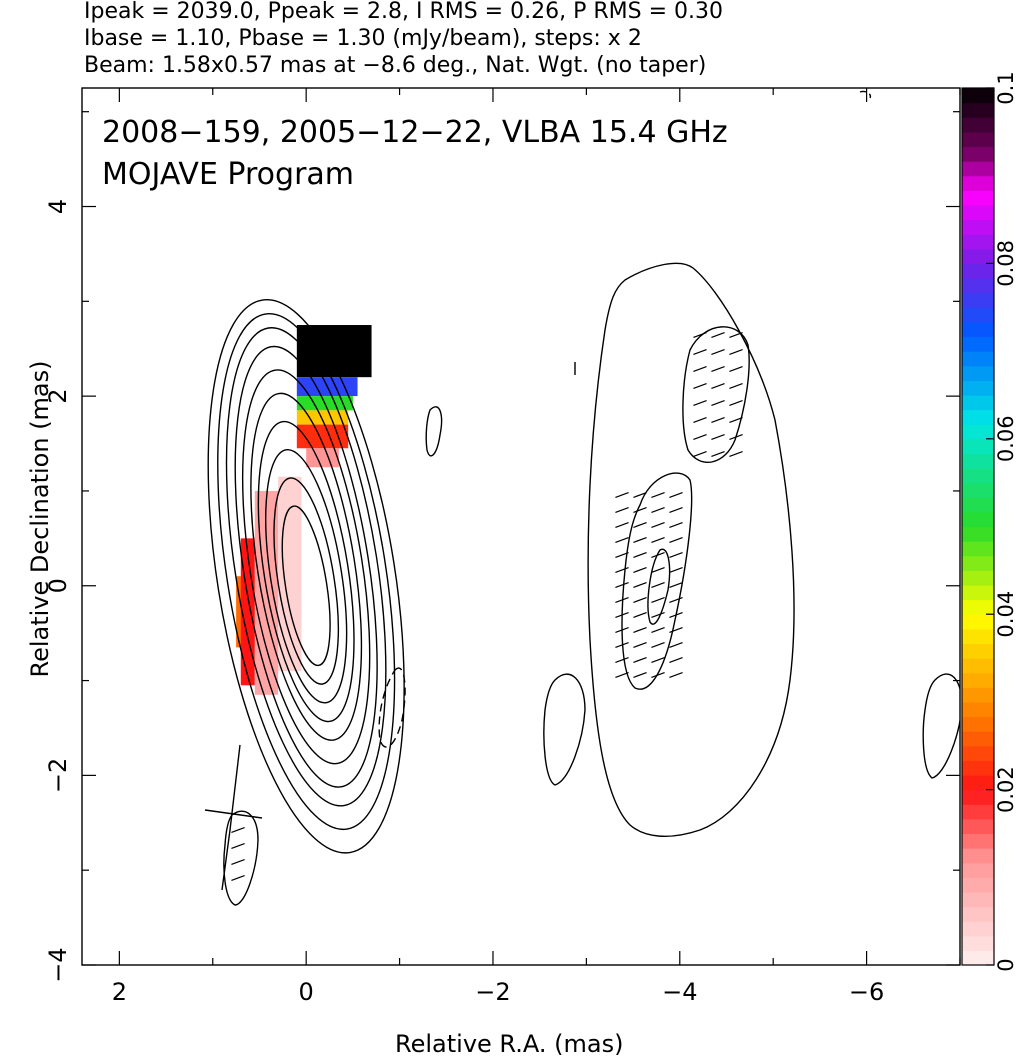 This screenshot has width=1022, height=1061. Describe the element at coordinates (119, 992) in the screenshot. I see `x-tick-label: 2` at that location.